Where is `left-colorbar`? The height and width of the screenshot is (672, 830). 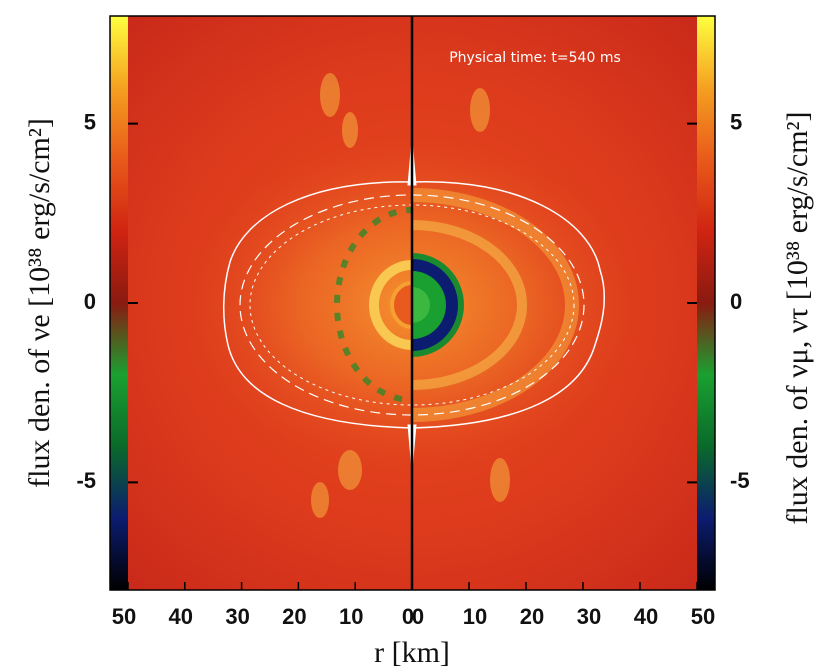
left-colorbar is located at coordinates (119, 303).